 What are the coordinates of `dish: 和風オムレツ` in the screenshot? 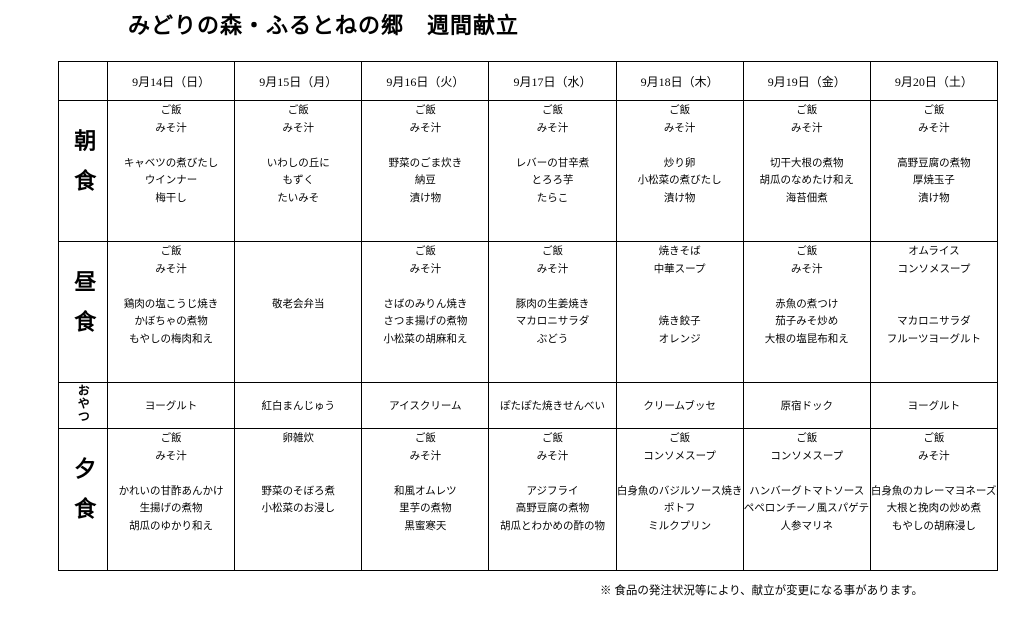 It's located at (425, 491).